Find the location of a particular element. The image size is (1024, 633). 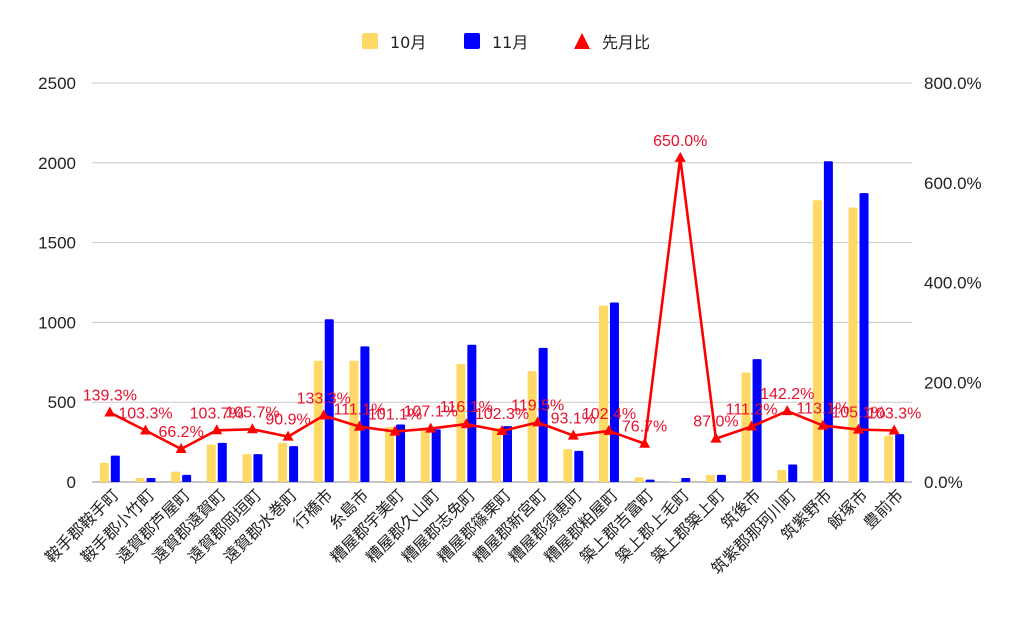

ratio-data-label: 102.3% is located at coordinates (502, 414).